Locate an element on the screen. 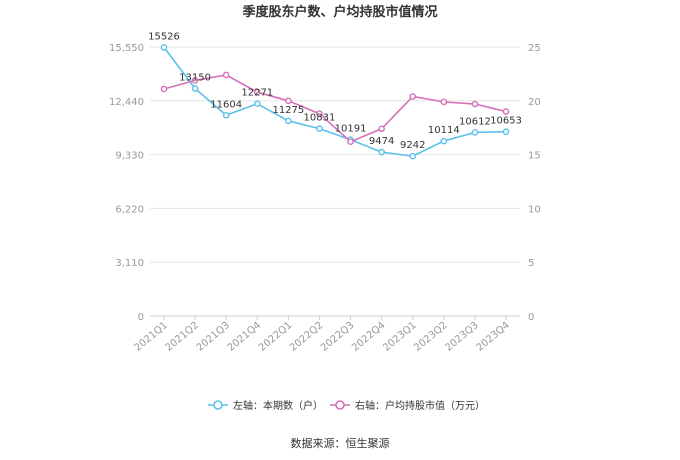 The height and width of the screenshot is (460, 680). x-axis-tick: 2023Q3 is located at coordinates (461, 337).